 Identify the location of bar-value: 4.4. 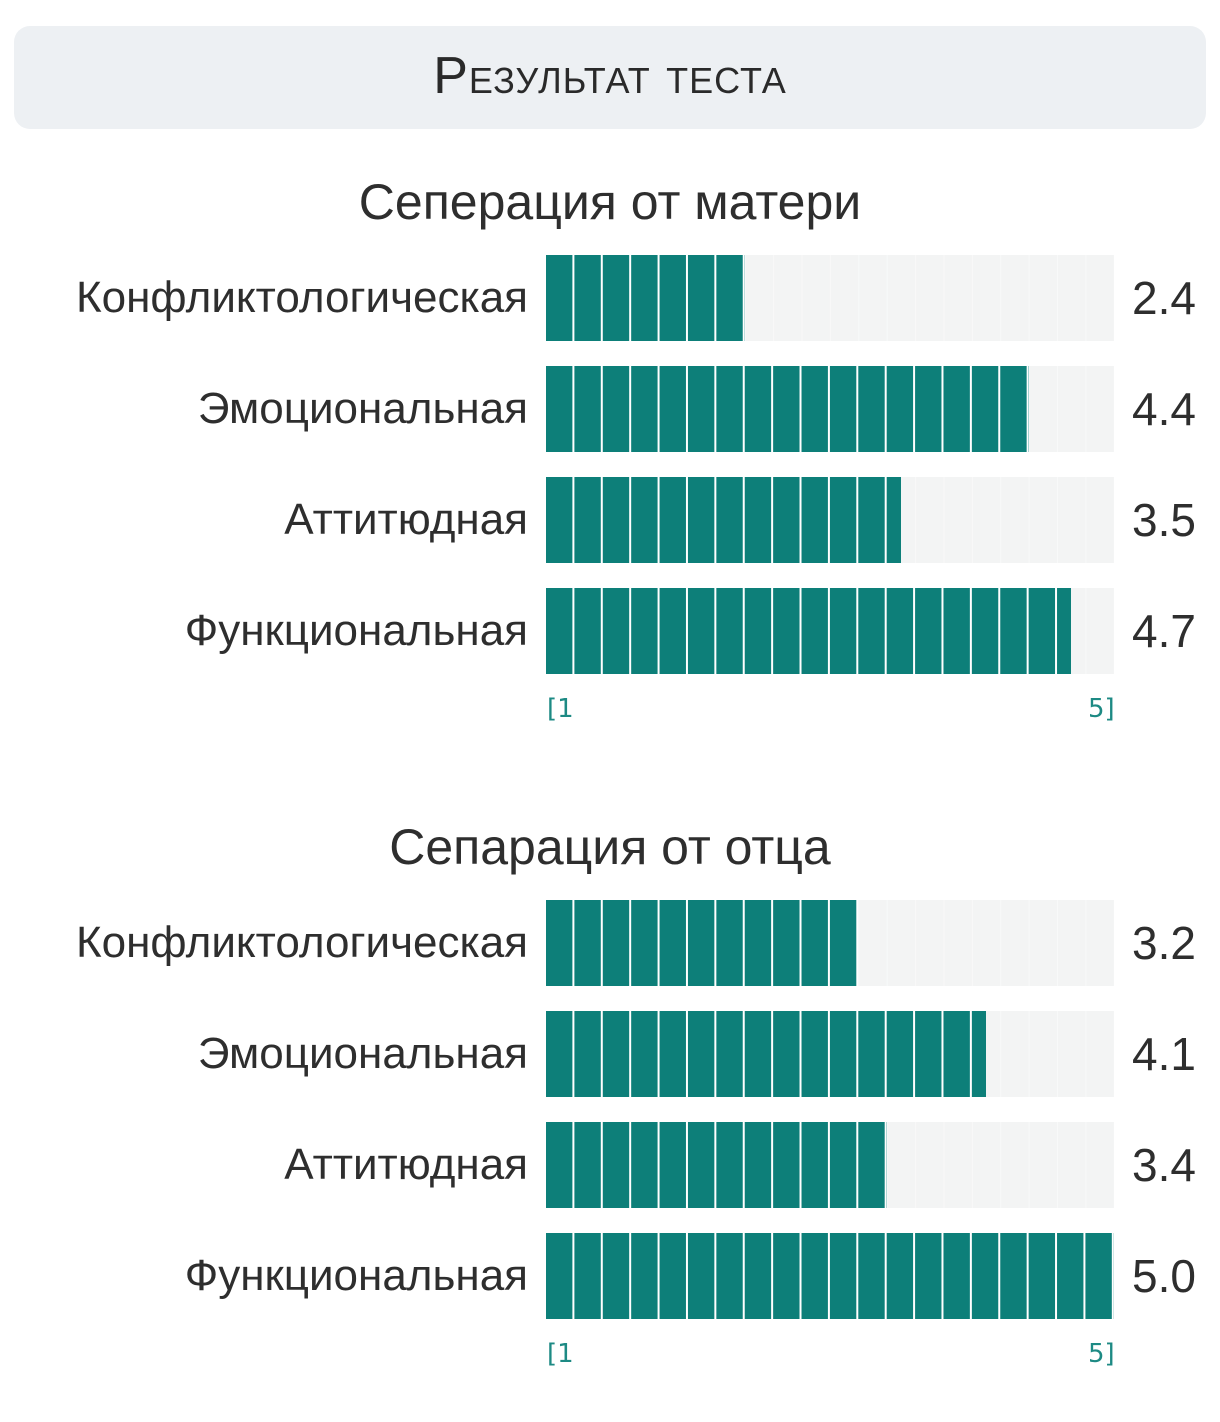
(1164, 409).